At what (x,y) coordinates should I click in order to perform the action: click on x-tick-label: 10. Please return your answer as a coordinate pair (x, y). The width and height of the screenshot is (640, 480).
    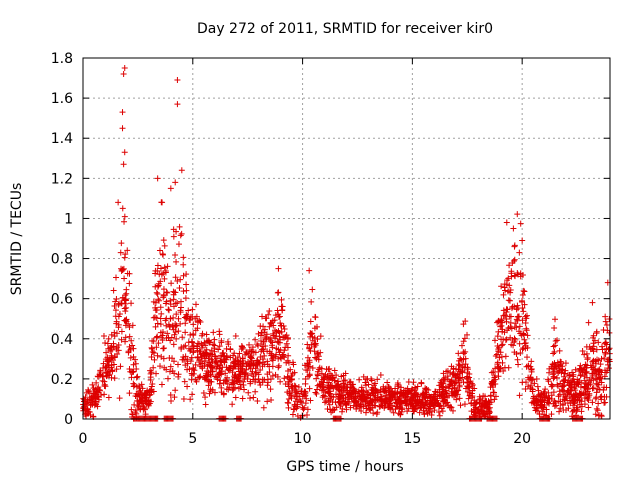
    Looking at the image, I should click on (303, 439).